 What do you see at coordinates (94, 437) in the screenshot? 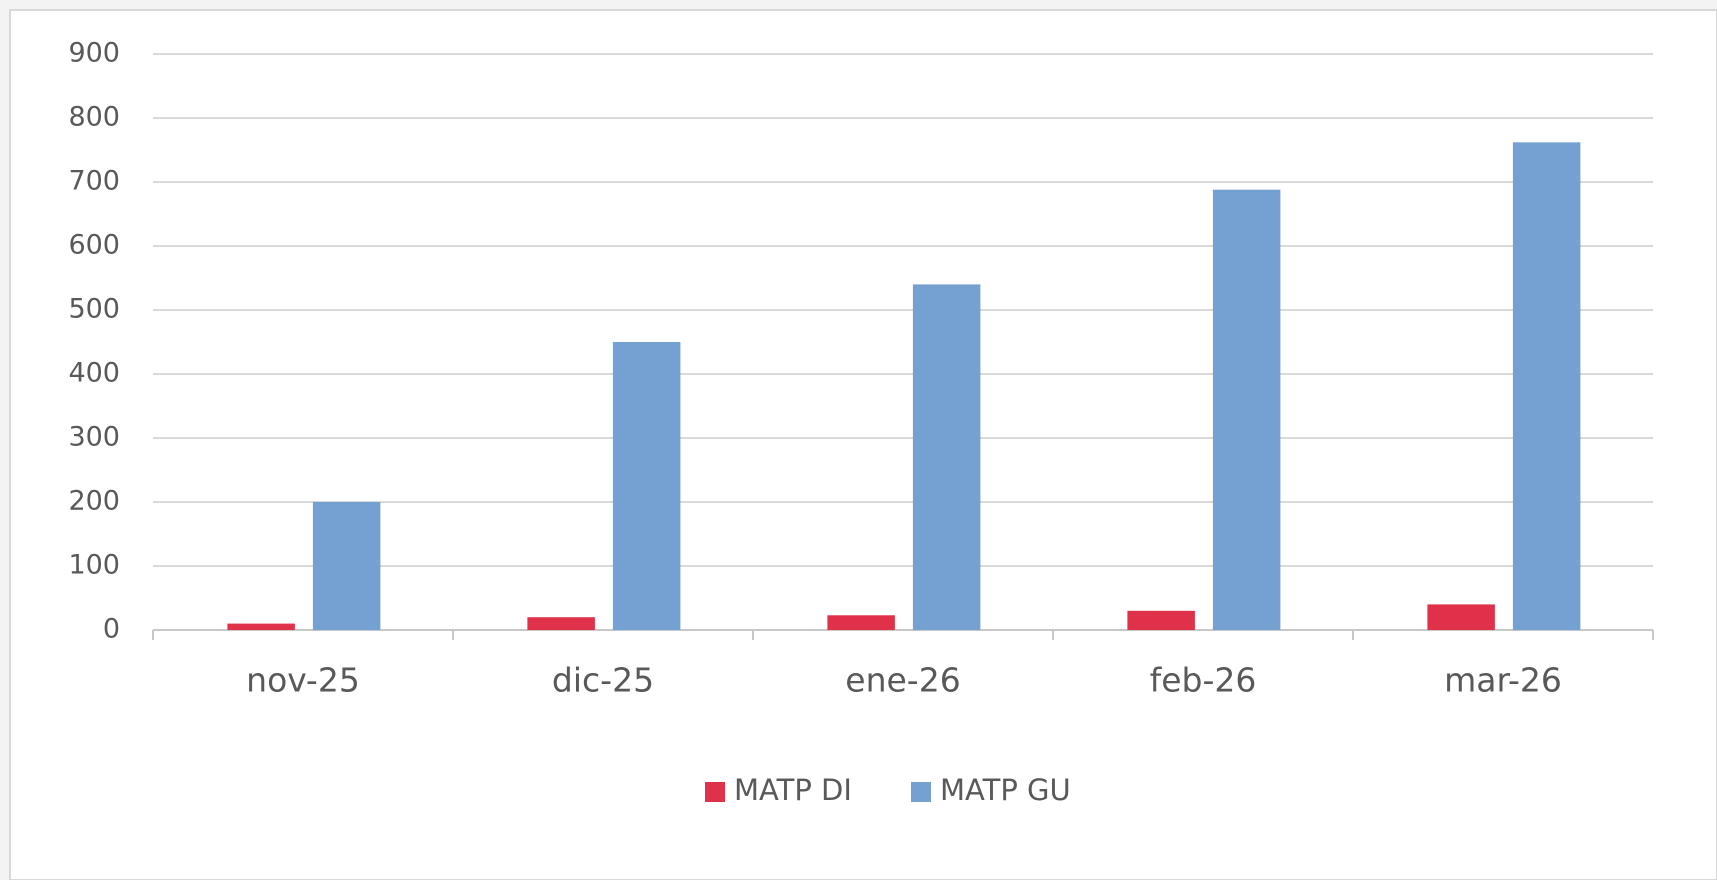
I see `y-tick-label: 300` at bounding box center [94, 437].